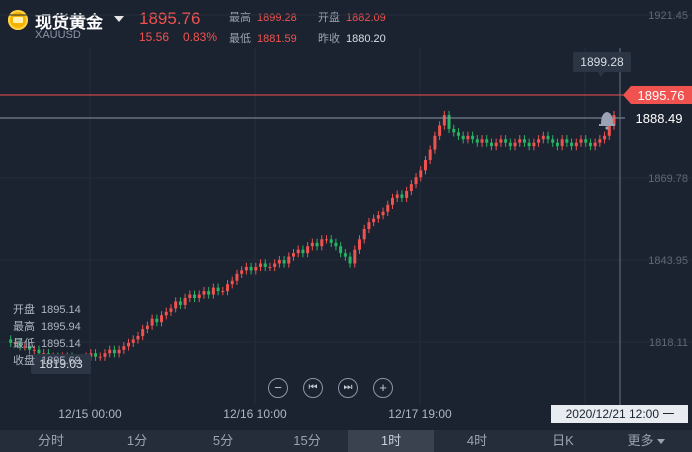 The width and height of the screenshot is (692, 452). What do you see at coordinates (563, 440) in the screenshot?
I see `tab-daily: 日K` at bounding box center [563, 440].